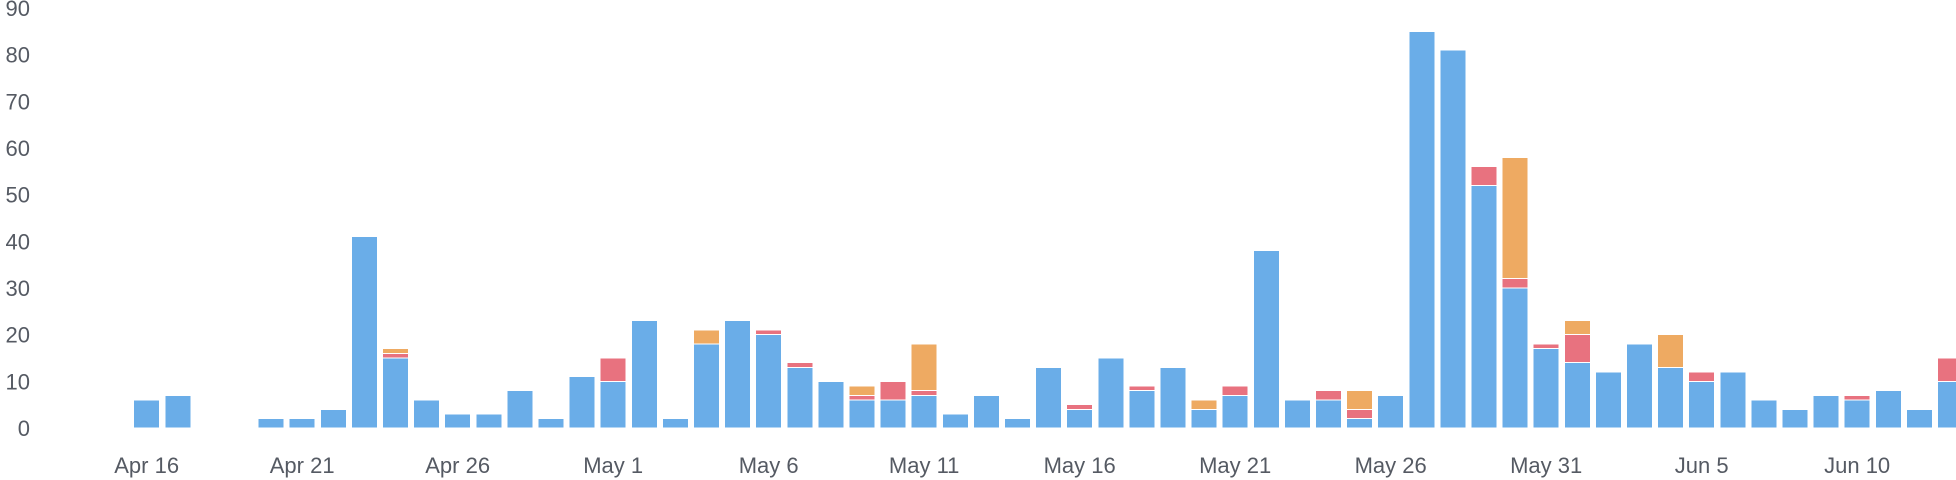 The image size is (1956, 480). Describe the element at coordinates (18, 195) in the screenshot. I see `y-tick-label: 50` at that location.